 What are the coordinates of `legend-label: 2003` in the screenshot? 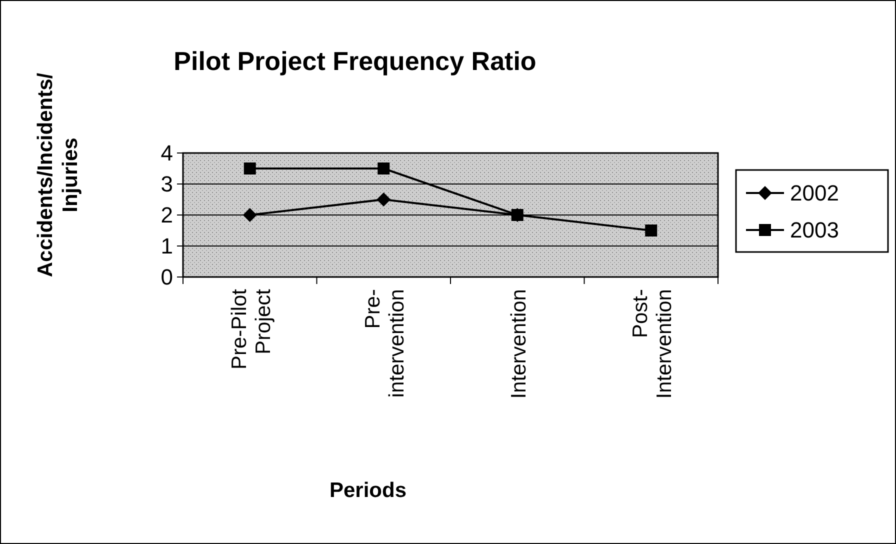 It's located at (814, 230).